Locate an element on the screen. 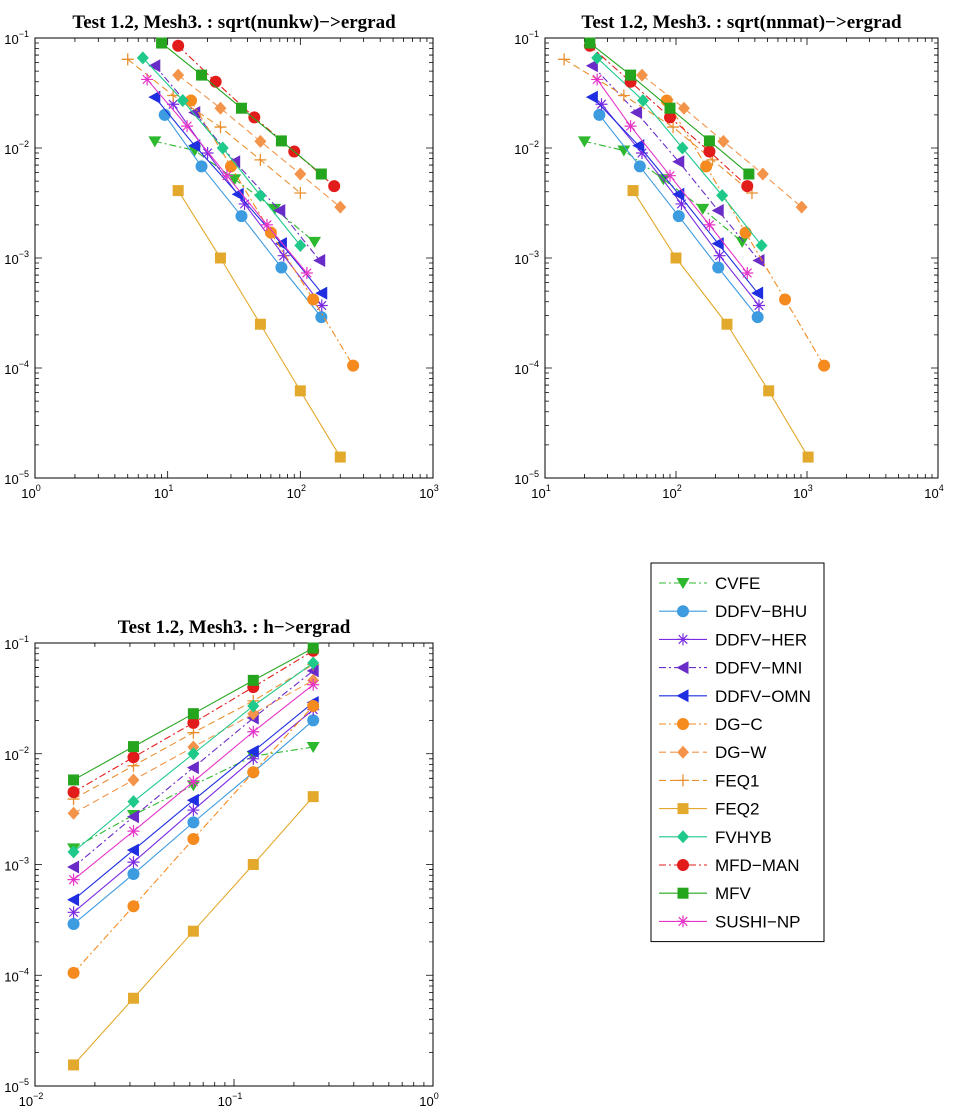 This screenshot has width=959, height=1118. series-mfv is located at coordinates (241, 108).